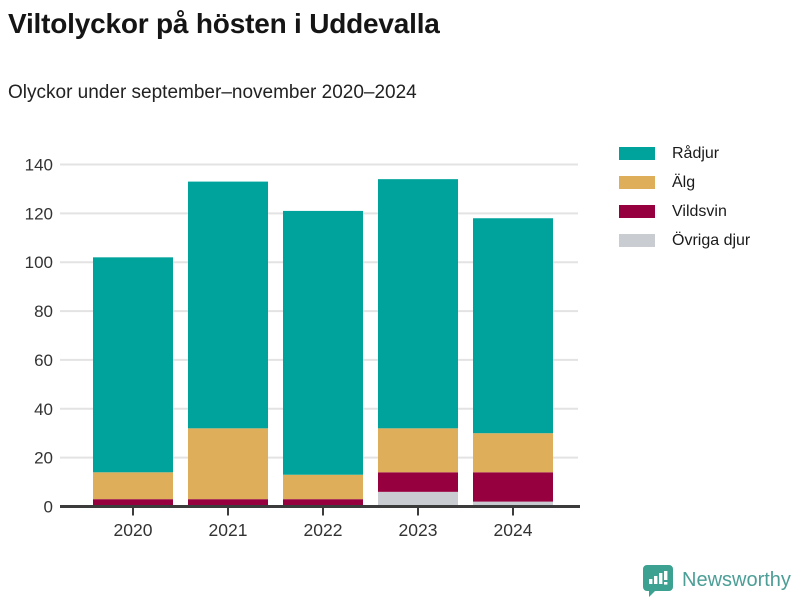  Describe the element at coordinates (513, 530) in the screenshot. I see `x-axis-tick-label: 2024` at that location.